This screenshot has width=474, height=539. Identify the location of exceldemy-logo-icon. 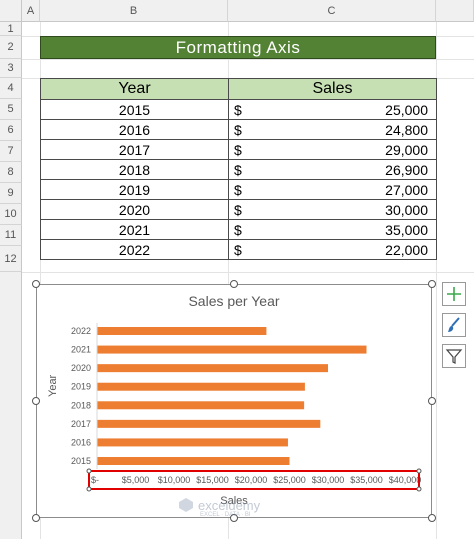
(186, 505).